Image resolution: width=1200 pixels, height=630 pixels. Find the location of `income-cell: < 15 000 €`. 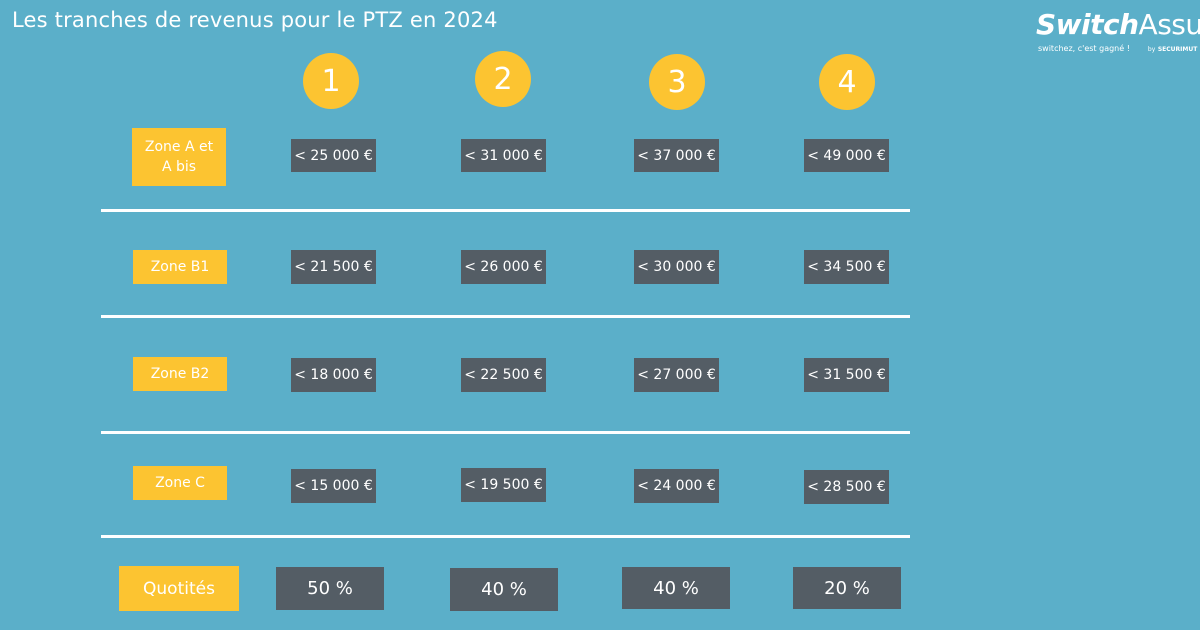

income-cell: < 15 000 € is located at coordinates (333, 486).